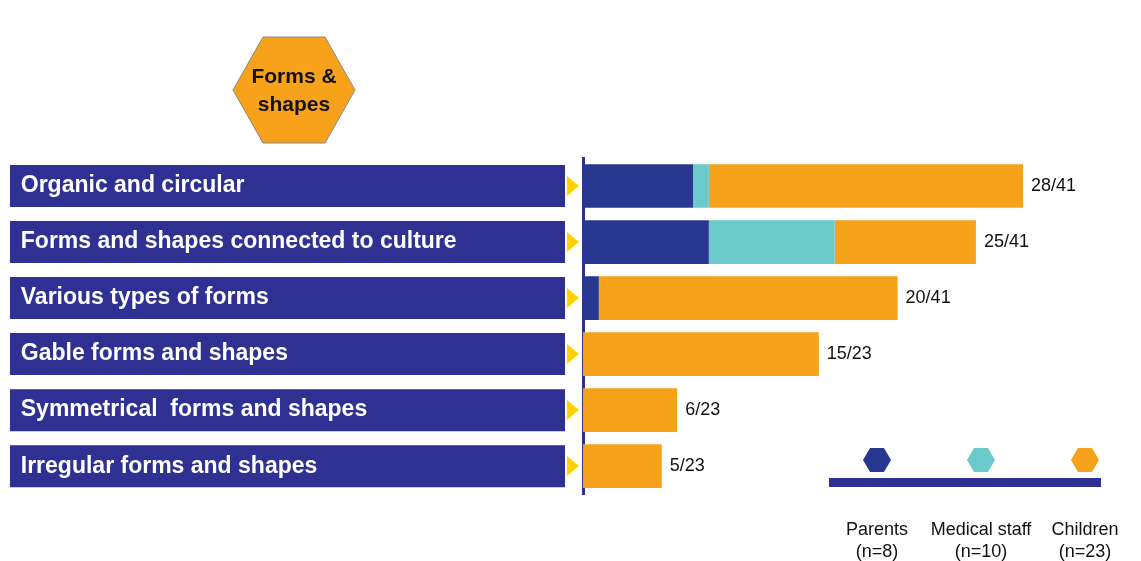 Image resolution: width=1141 pixels, height=561 pixels. What do you see at coordinates (687, 465) in the screenshot?
I see `total-label: 5/23` at bounding box center [687, 465].